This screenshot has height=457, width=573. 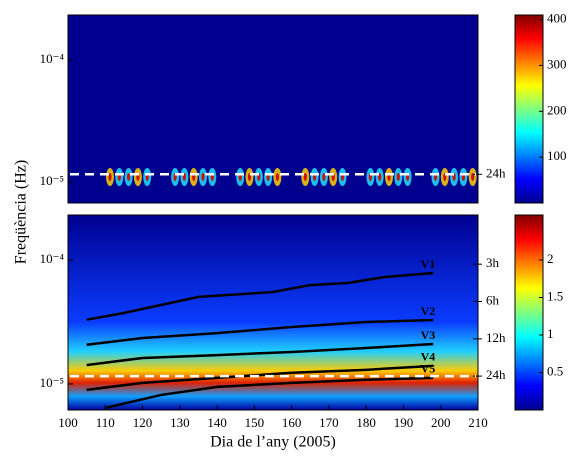 What do you see at coordinates (428, 335) in the screenshot?
I see `series-label: V3` at bounding box center [428, 335].